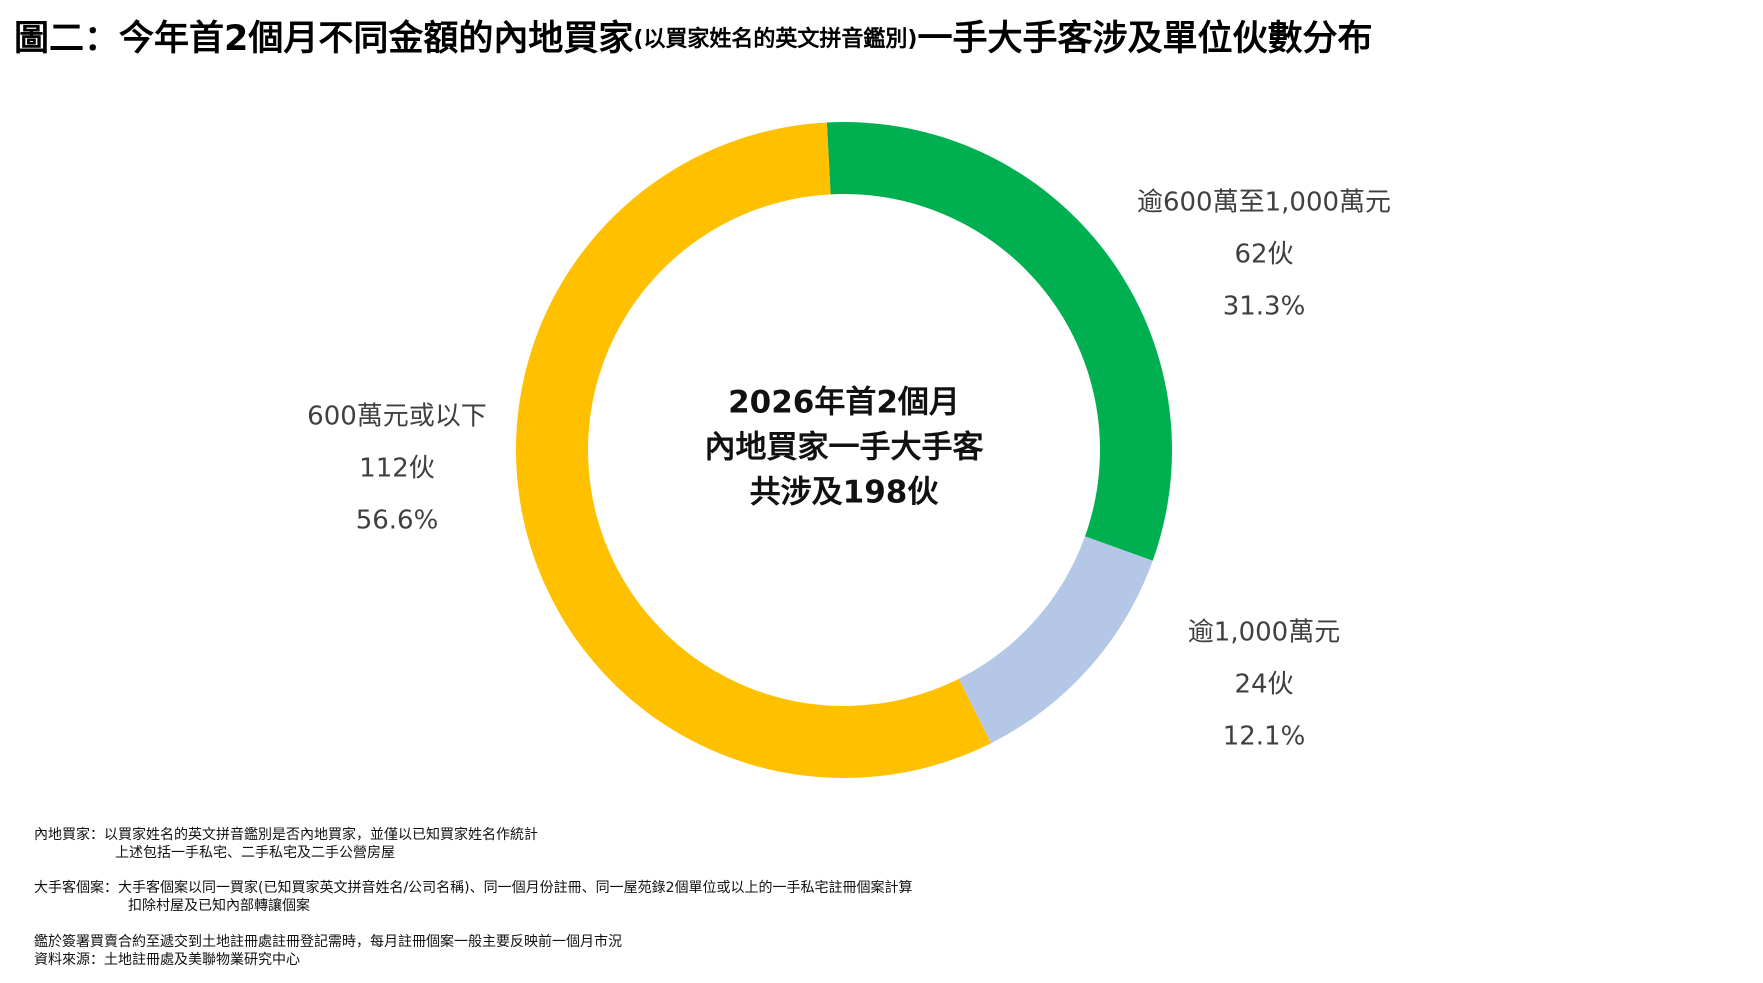 The image size is (1763, 983). Describe the element at coordinates (844, 448) in the screenshot. I see `center-text: 內地買家一手大手客` at that location.